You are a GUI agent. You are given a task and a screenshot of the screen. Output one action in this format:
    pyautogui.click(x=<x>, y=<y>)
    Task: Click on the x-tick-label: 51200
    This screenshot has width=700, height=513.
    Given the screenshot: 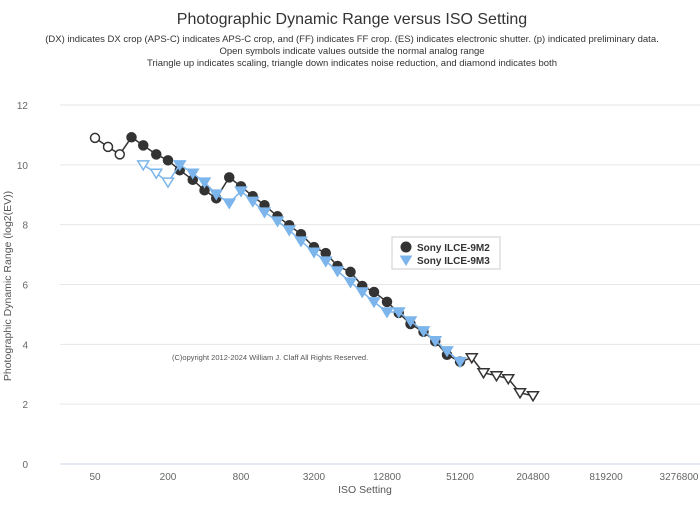 What is the action you would take?
    pyautogui.click(x=460, y=477)
    